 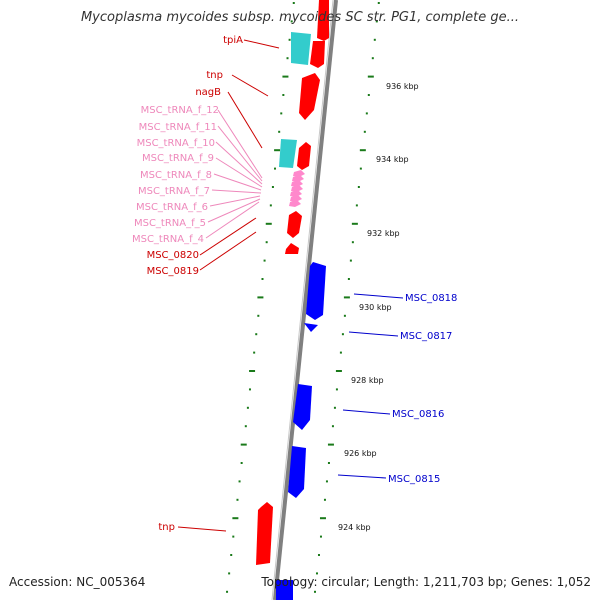 What do you see at coordinates (195, 284) in the screenshot?
I see `forward-label-group: tpiA tnp nagB MSC_0820 MSC_0819 tnp` at bounding box center [195, 284].